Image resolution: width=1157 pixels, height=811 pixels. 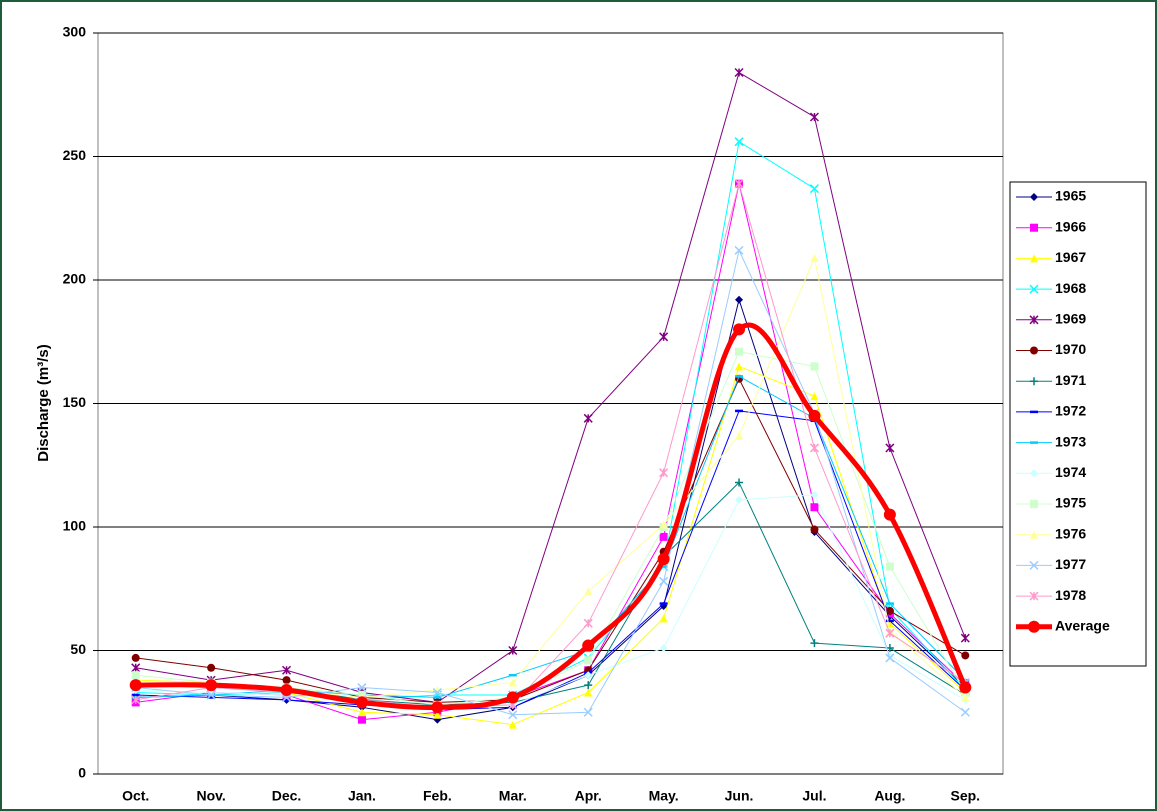 I want to click on legend-label: 1977, so click(x=1070, y=564).